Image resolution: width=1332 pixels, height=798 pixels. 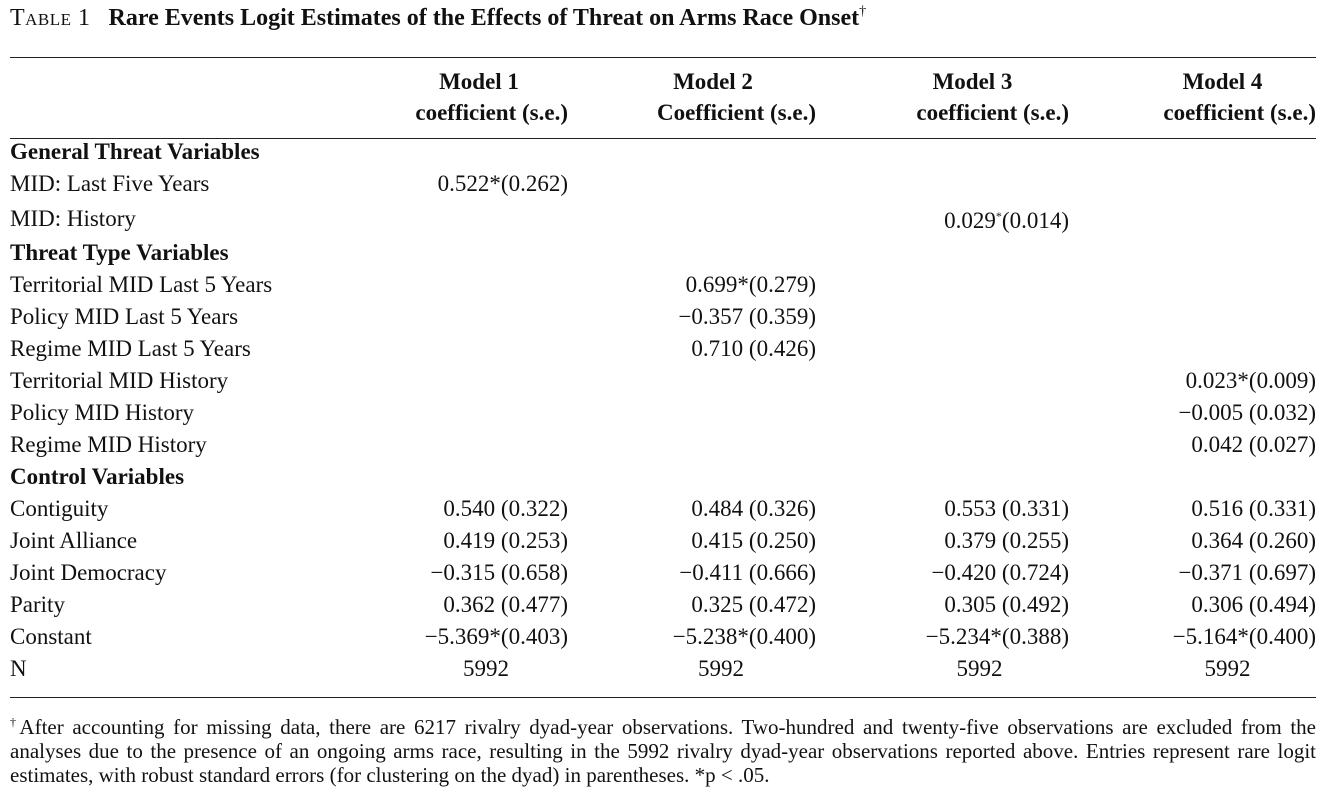 I want to click on table-row: Policy MID Last 5 Years −0.357 (0.359), so click(x=663, y=317).